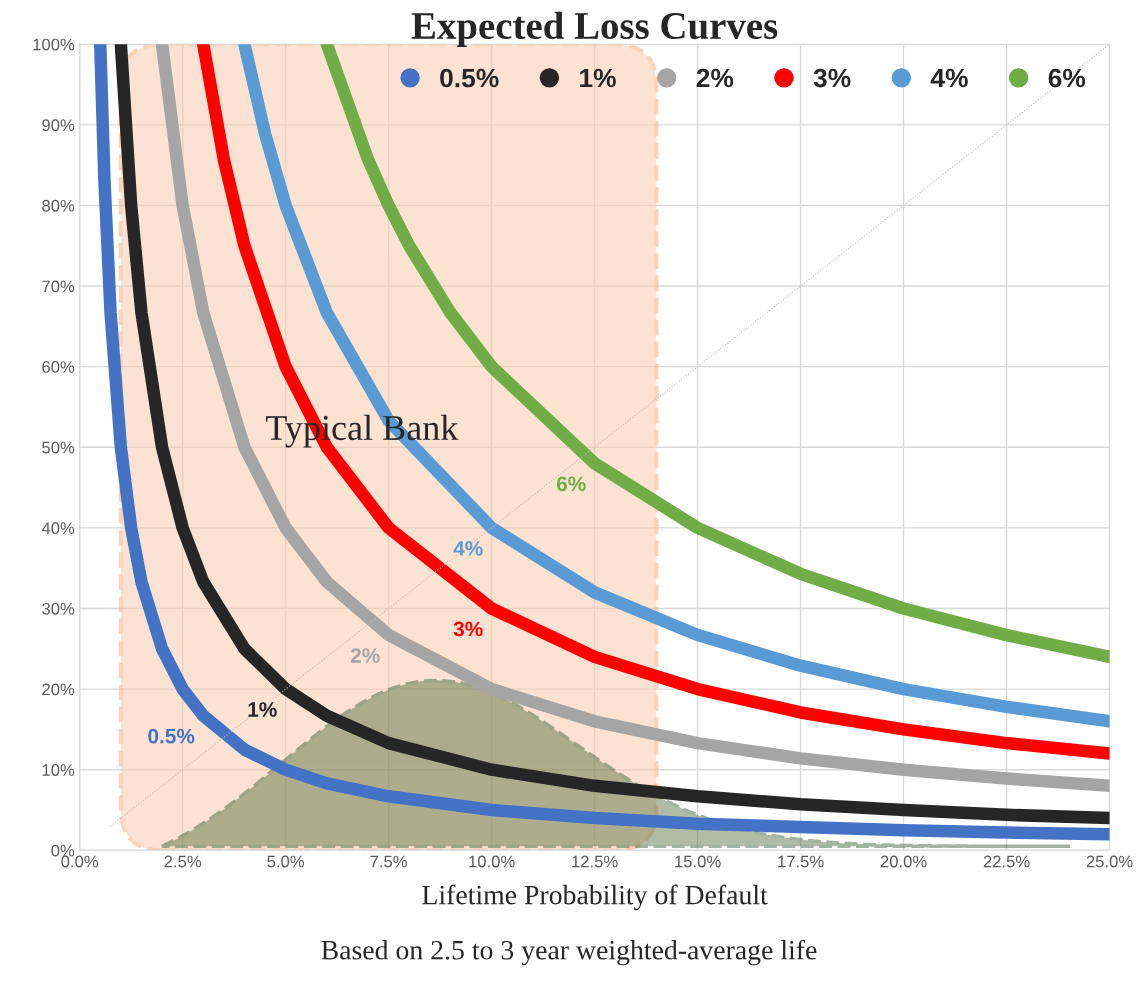 The width and height of the screenshot is (1138, 983). Describe the element at coordinates (58, 528) in the screenshot. I see `y-tick-label: 40%` at that location.